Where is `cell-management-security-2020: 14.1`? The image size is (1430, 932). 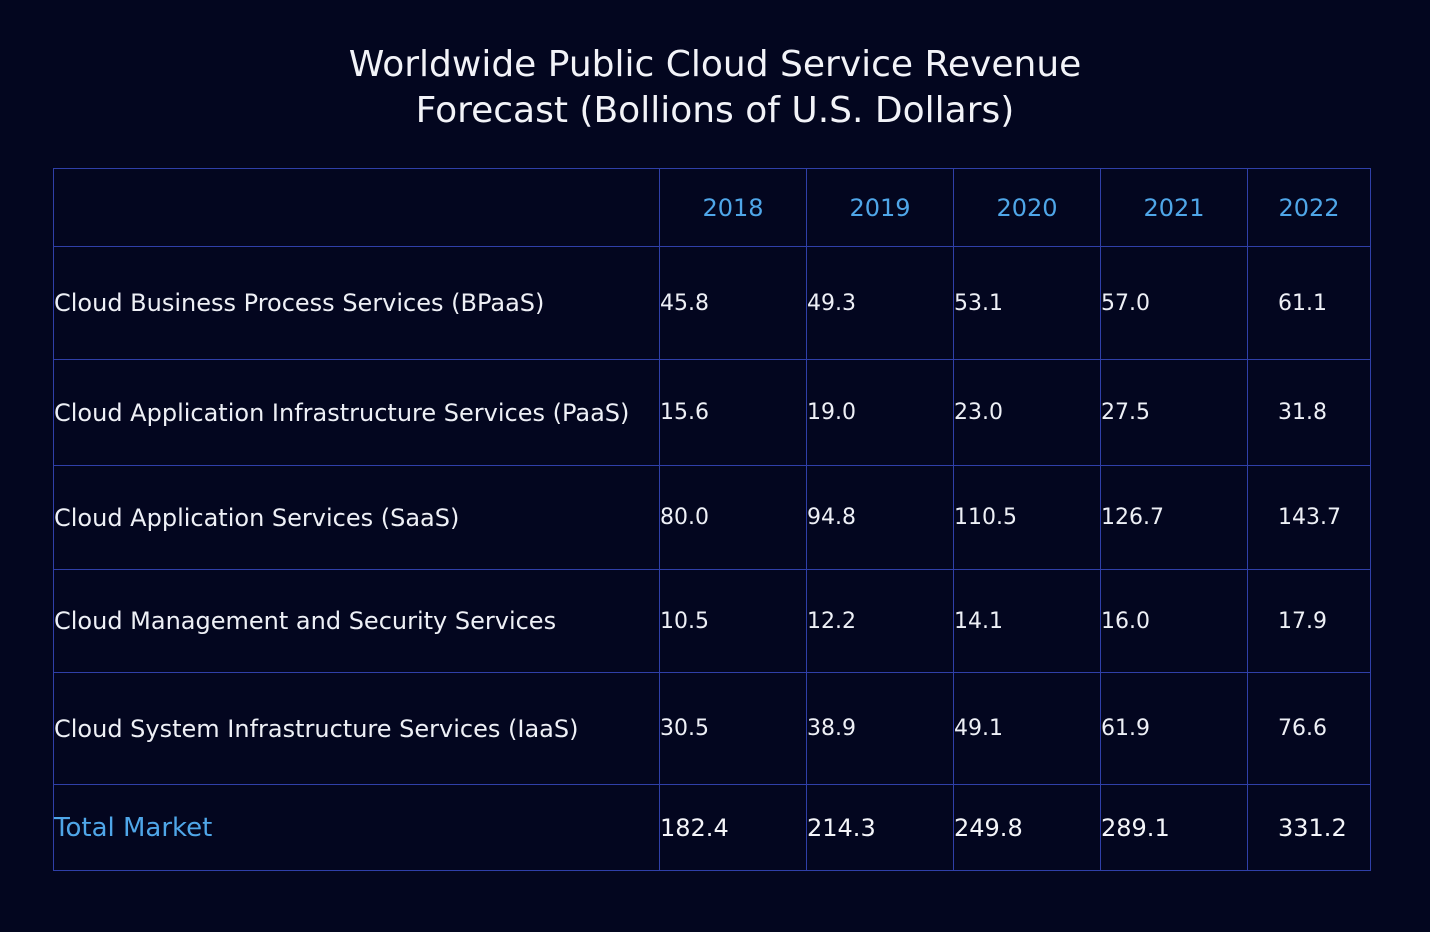
cell-management-security-2020: 14.1 is located at coordinates (1027, 621).